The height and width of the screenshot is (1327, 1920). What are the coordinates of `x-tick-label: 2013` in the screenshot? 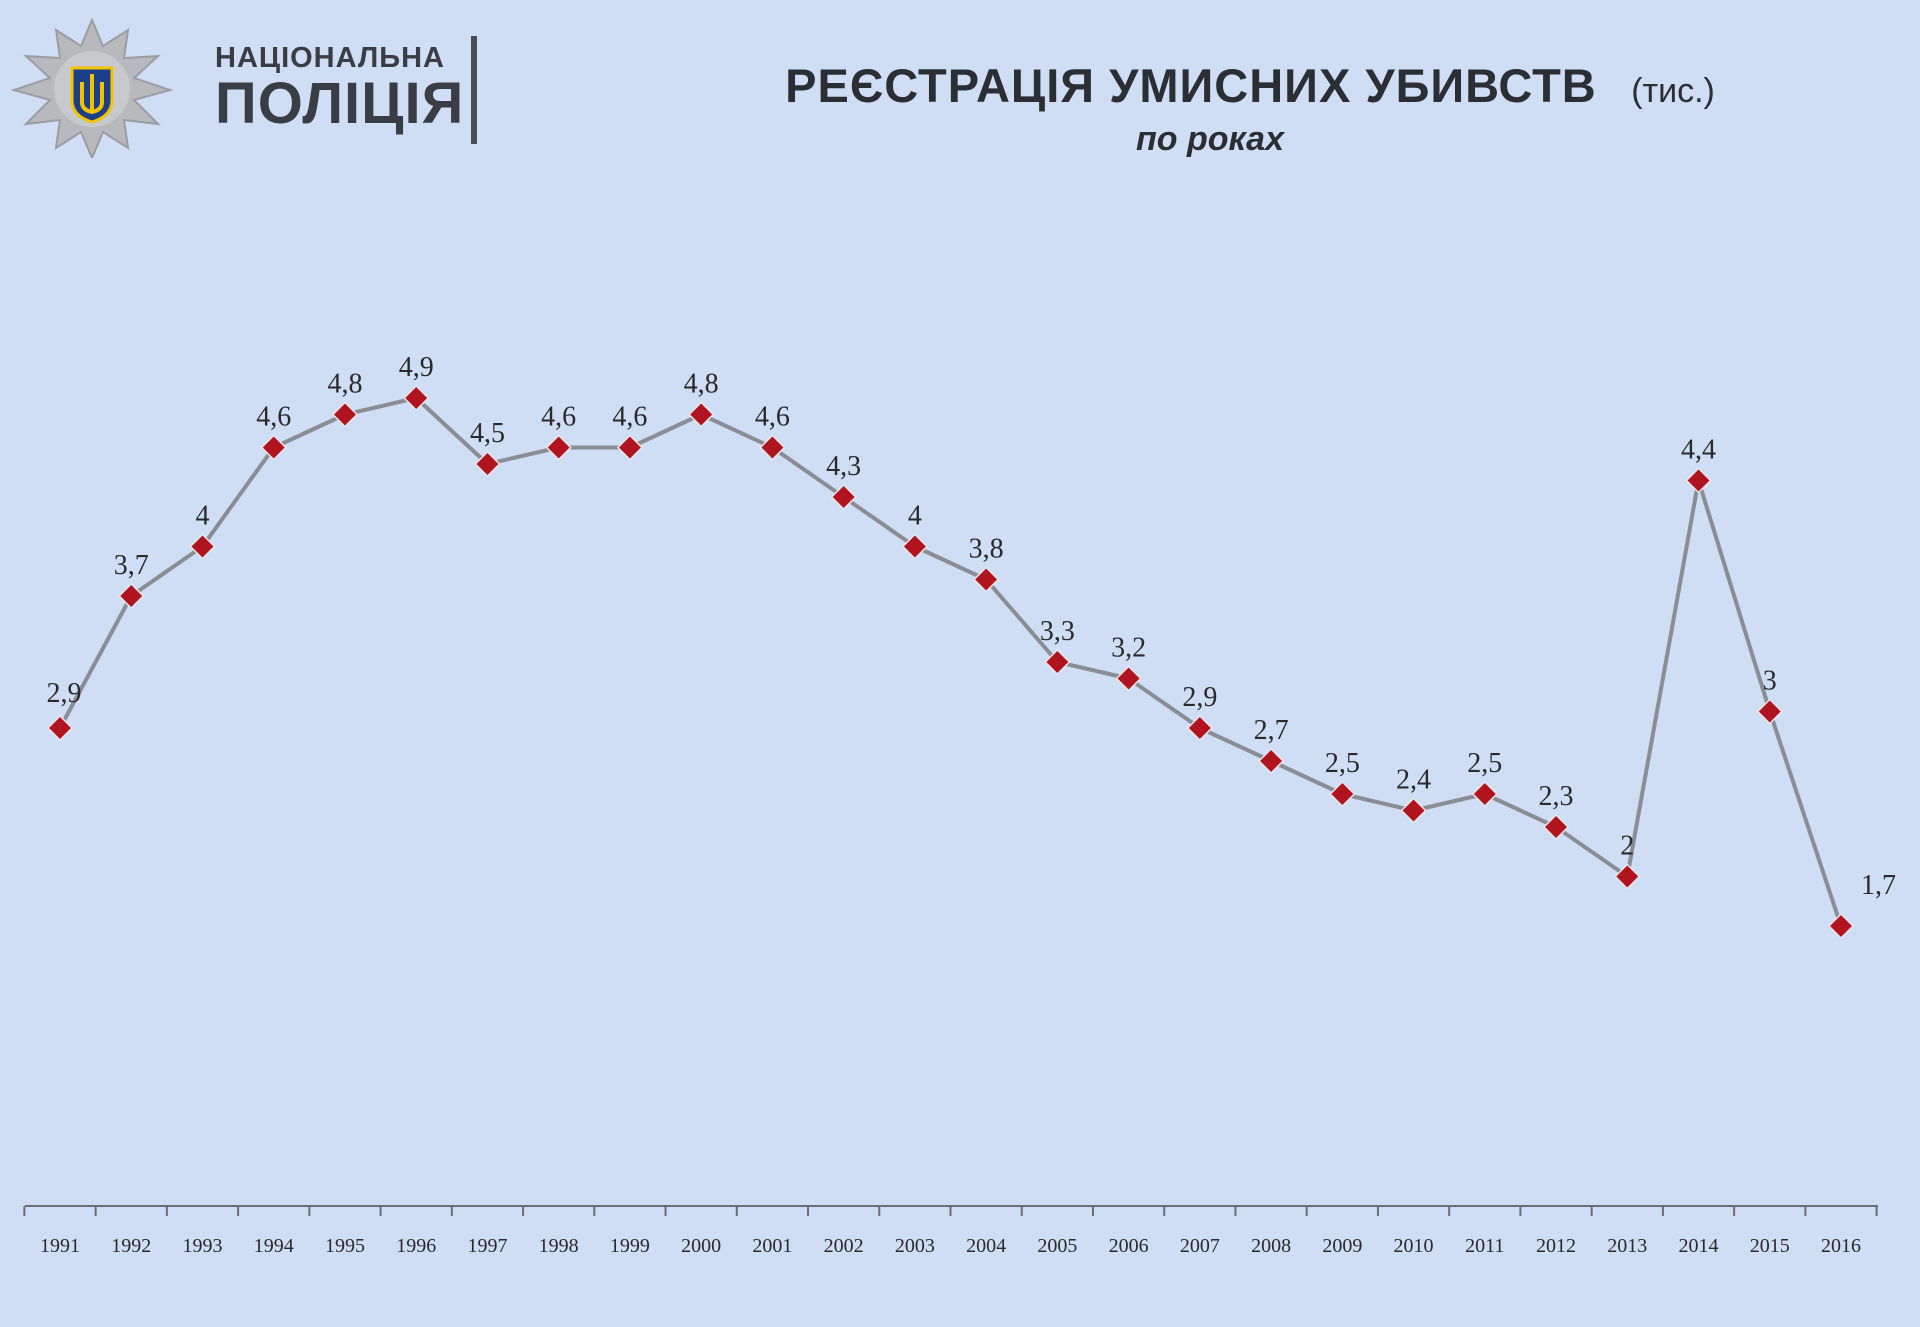 It's located at (1627, 1246).